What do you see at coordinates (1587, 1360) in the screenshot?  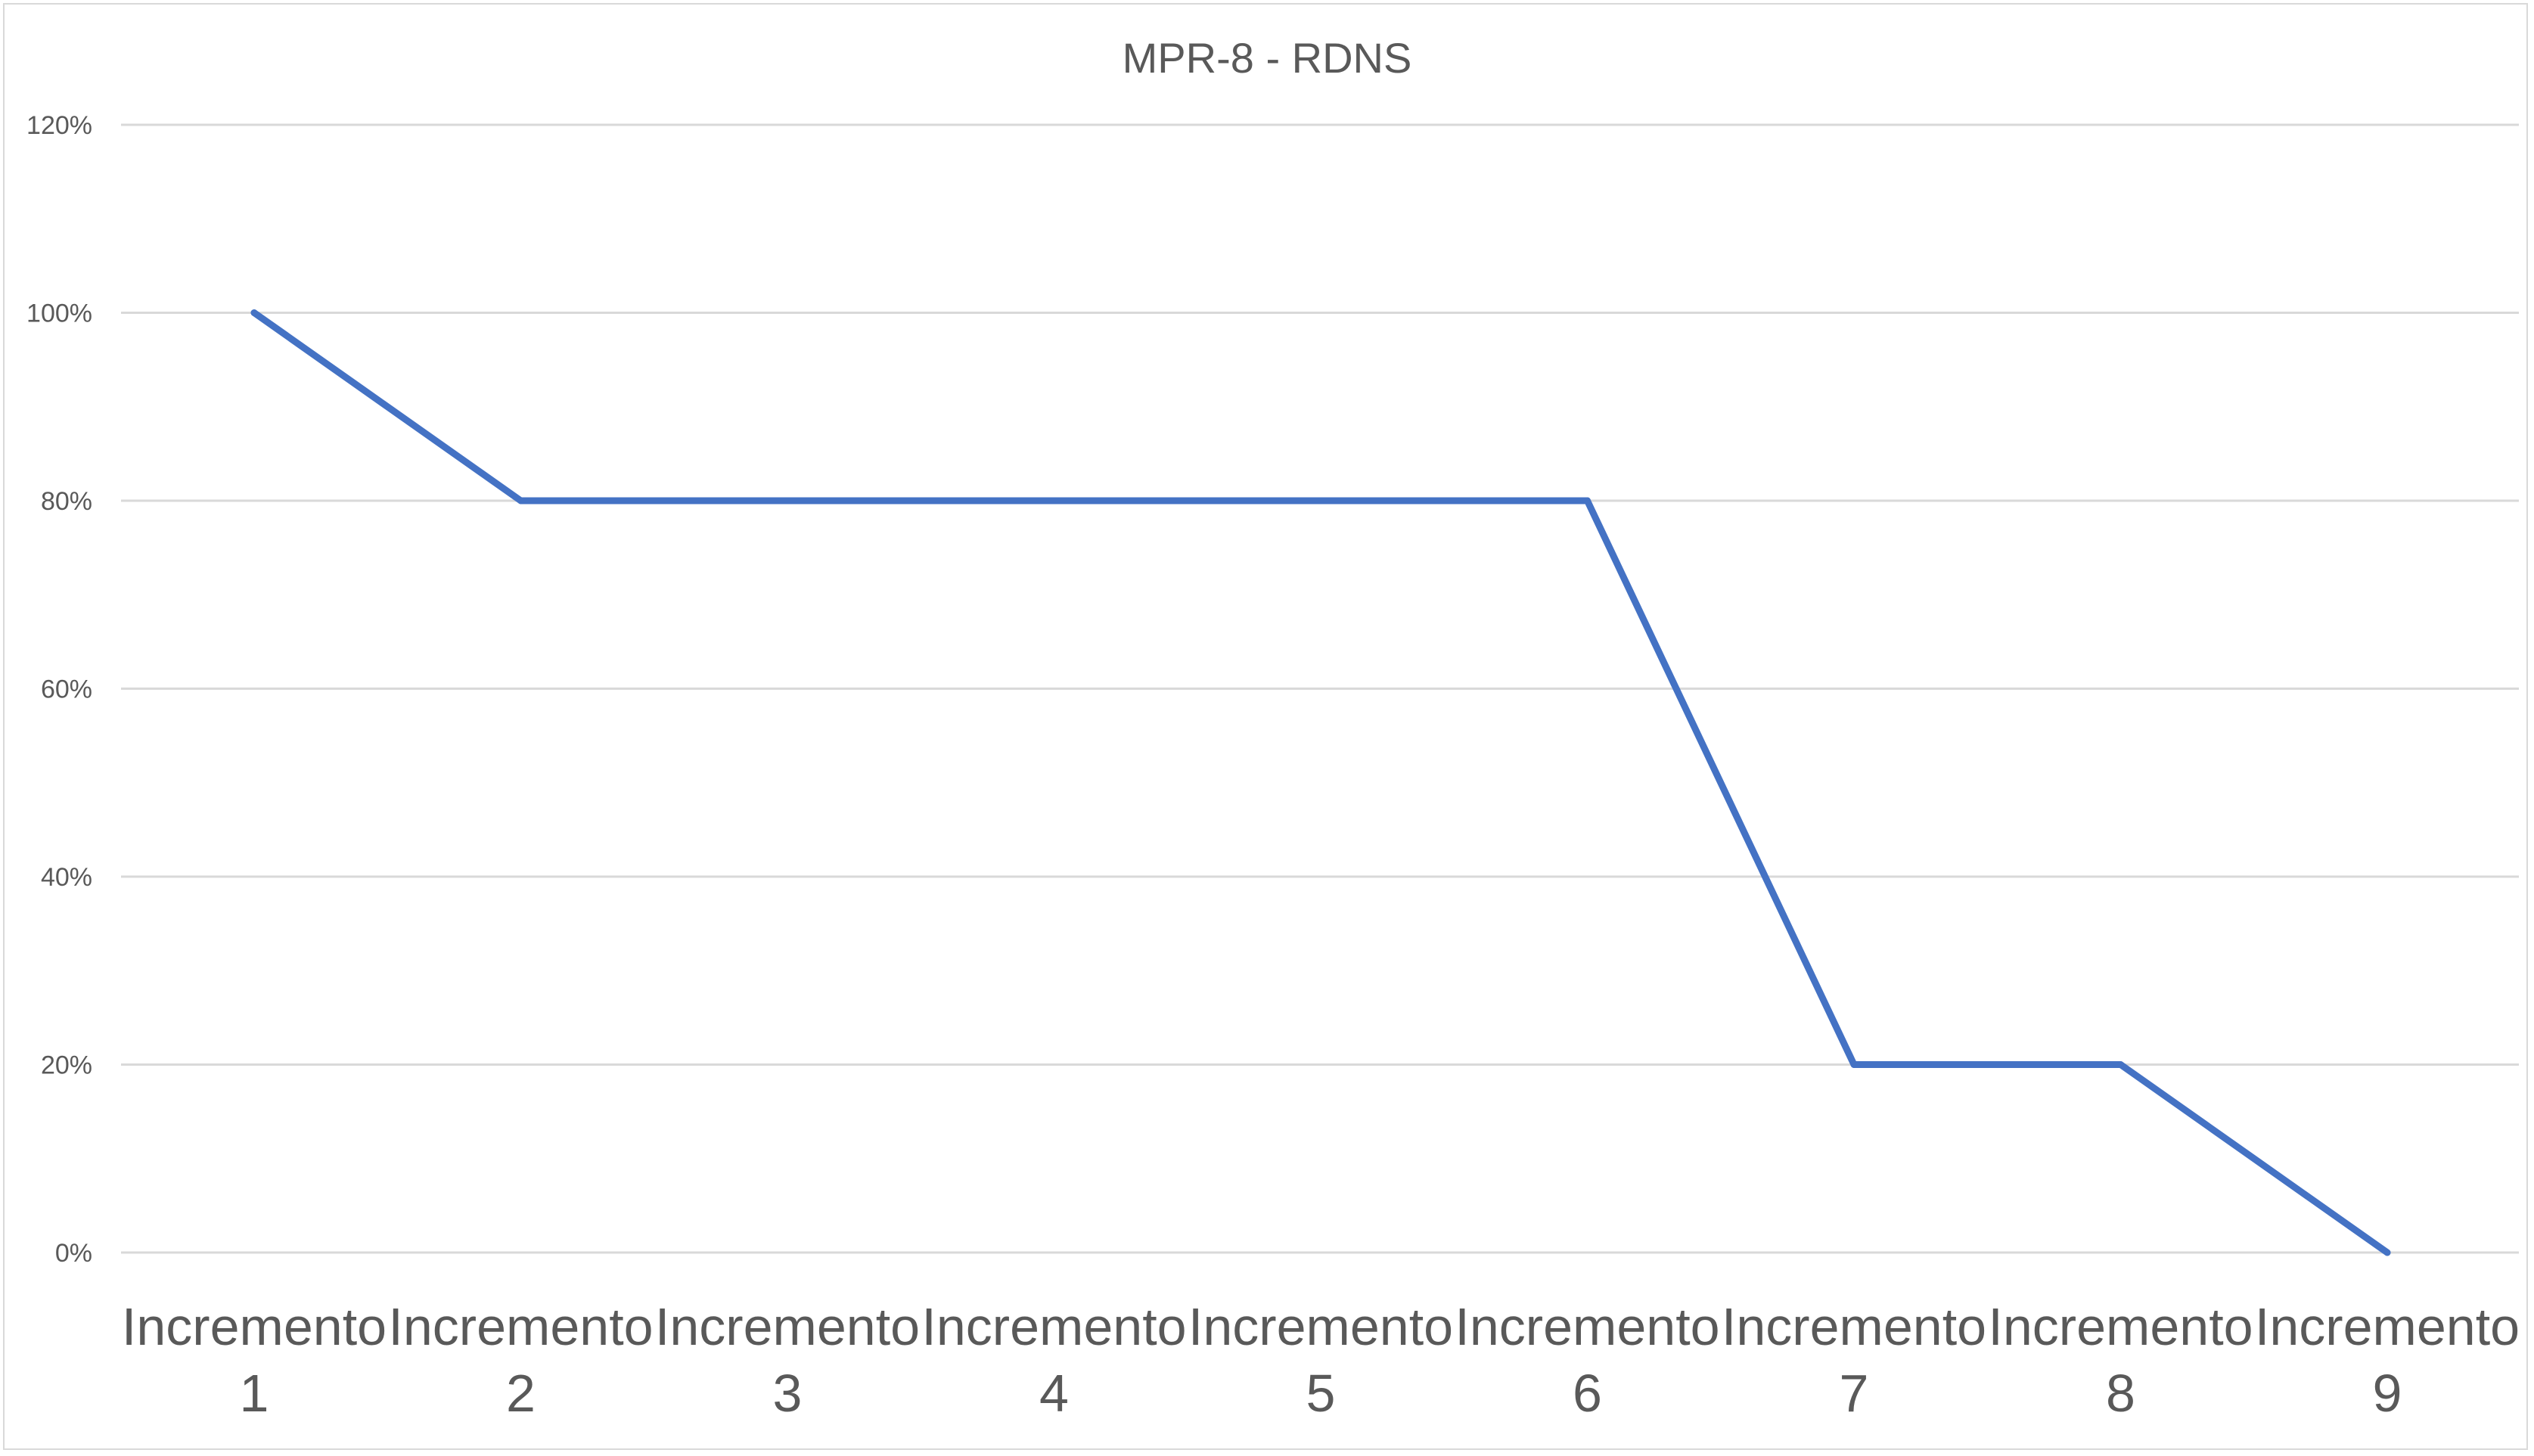 I see `x-tick-label: Incremento 6` at bounding box center [1587, 1360].